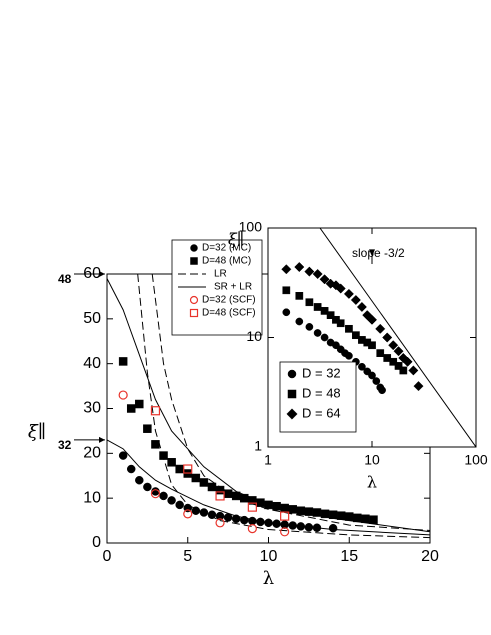  I want to click on y-axis-label: ξ∥, so click(236, 239).